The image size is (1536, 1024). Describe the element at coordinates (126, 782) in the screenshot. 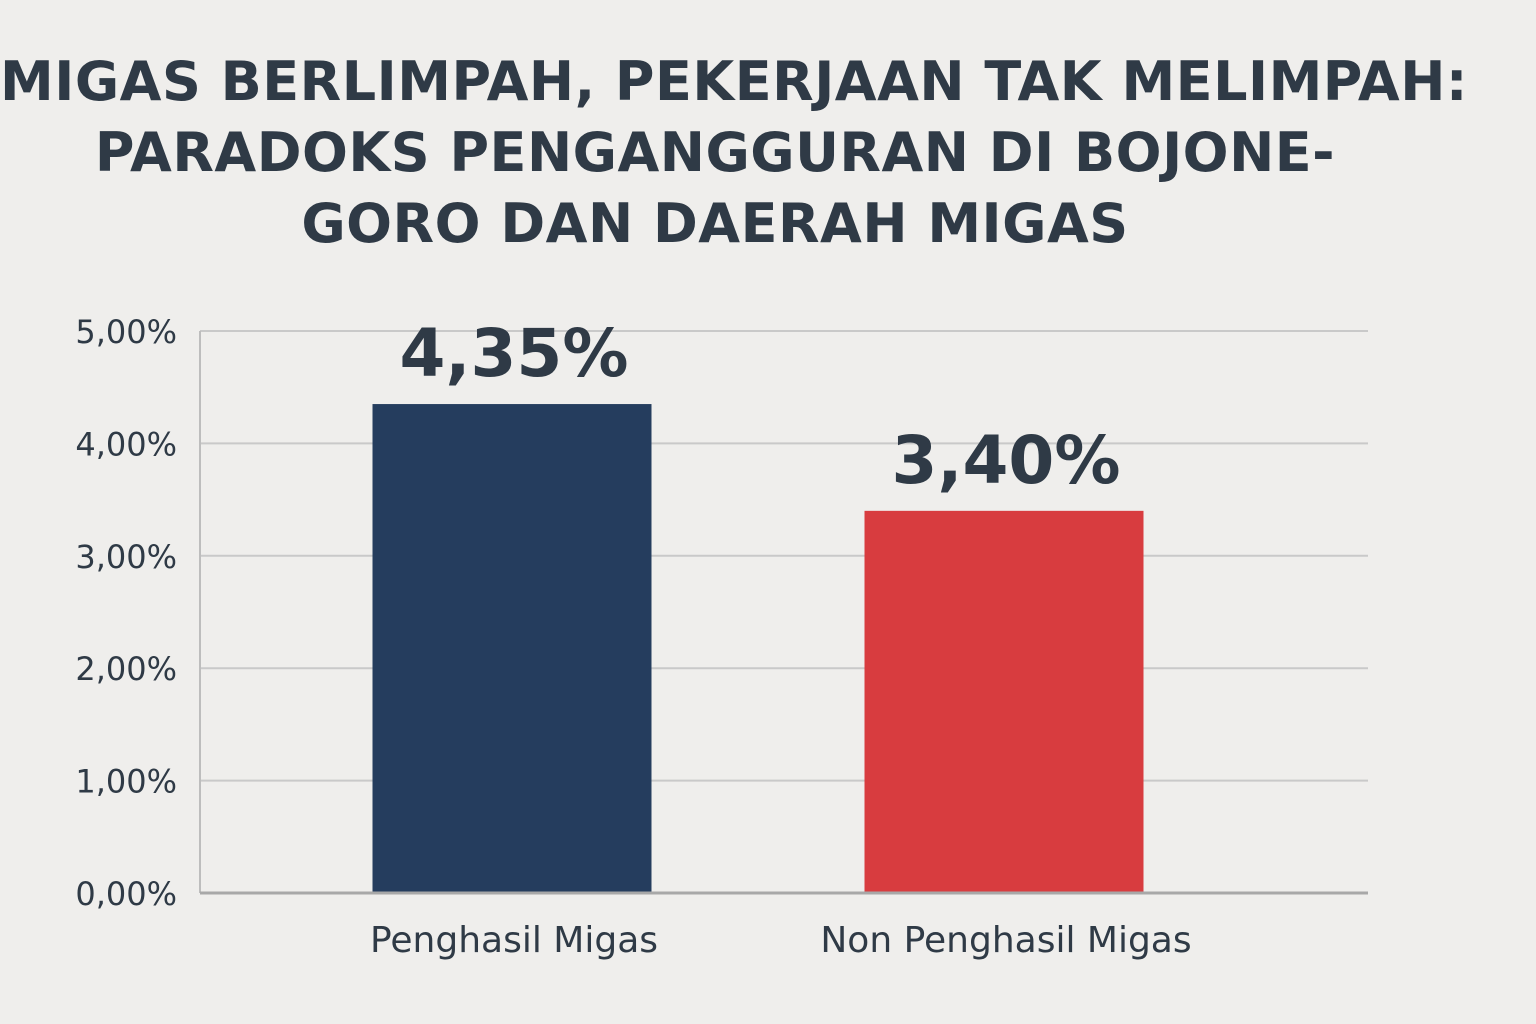

I see `y-tick-label: 1,00%` at that location.